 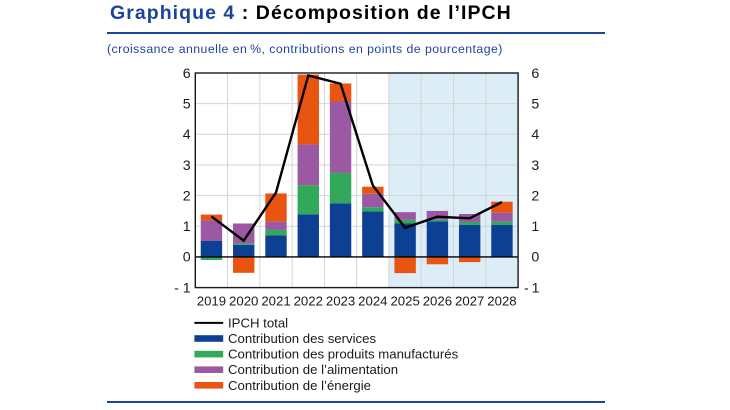 What do you see at coordinates (275, 300) in the screenshot?
I see `svg-text: 2021` at bounding box center [275, 300].